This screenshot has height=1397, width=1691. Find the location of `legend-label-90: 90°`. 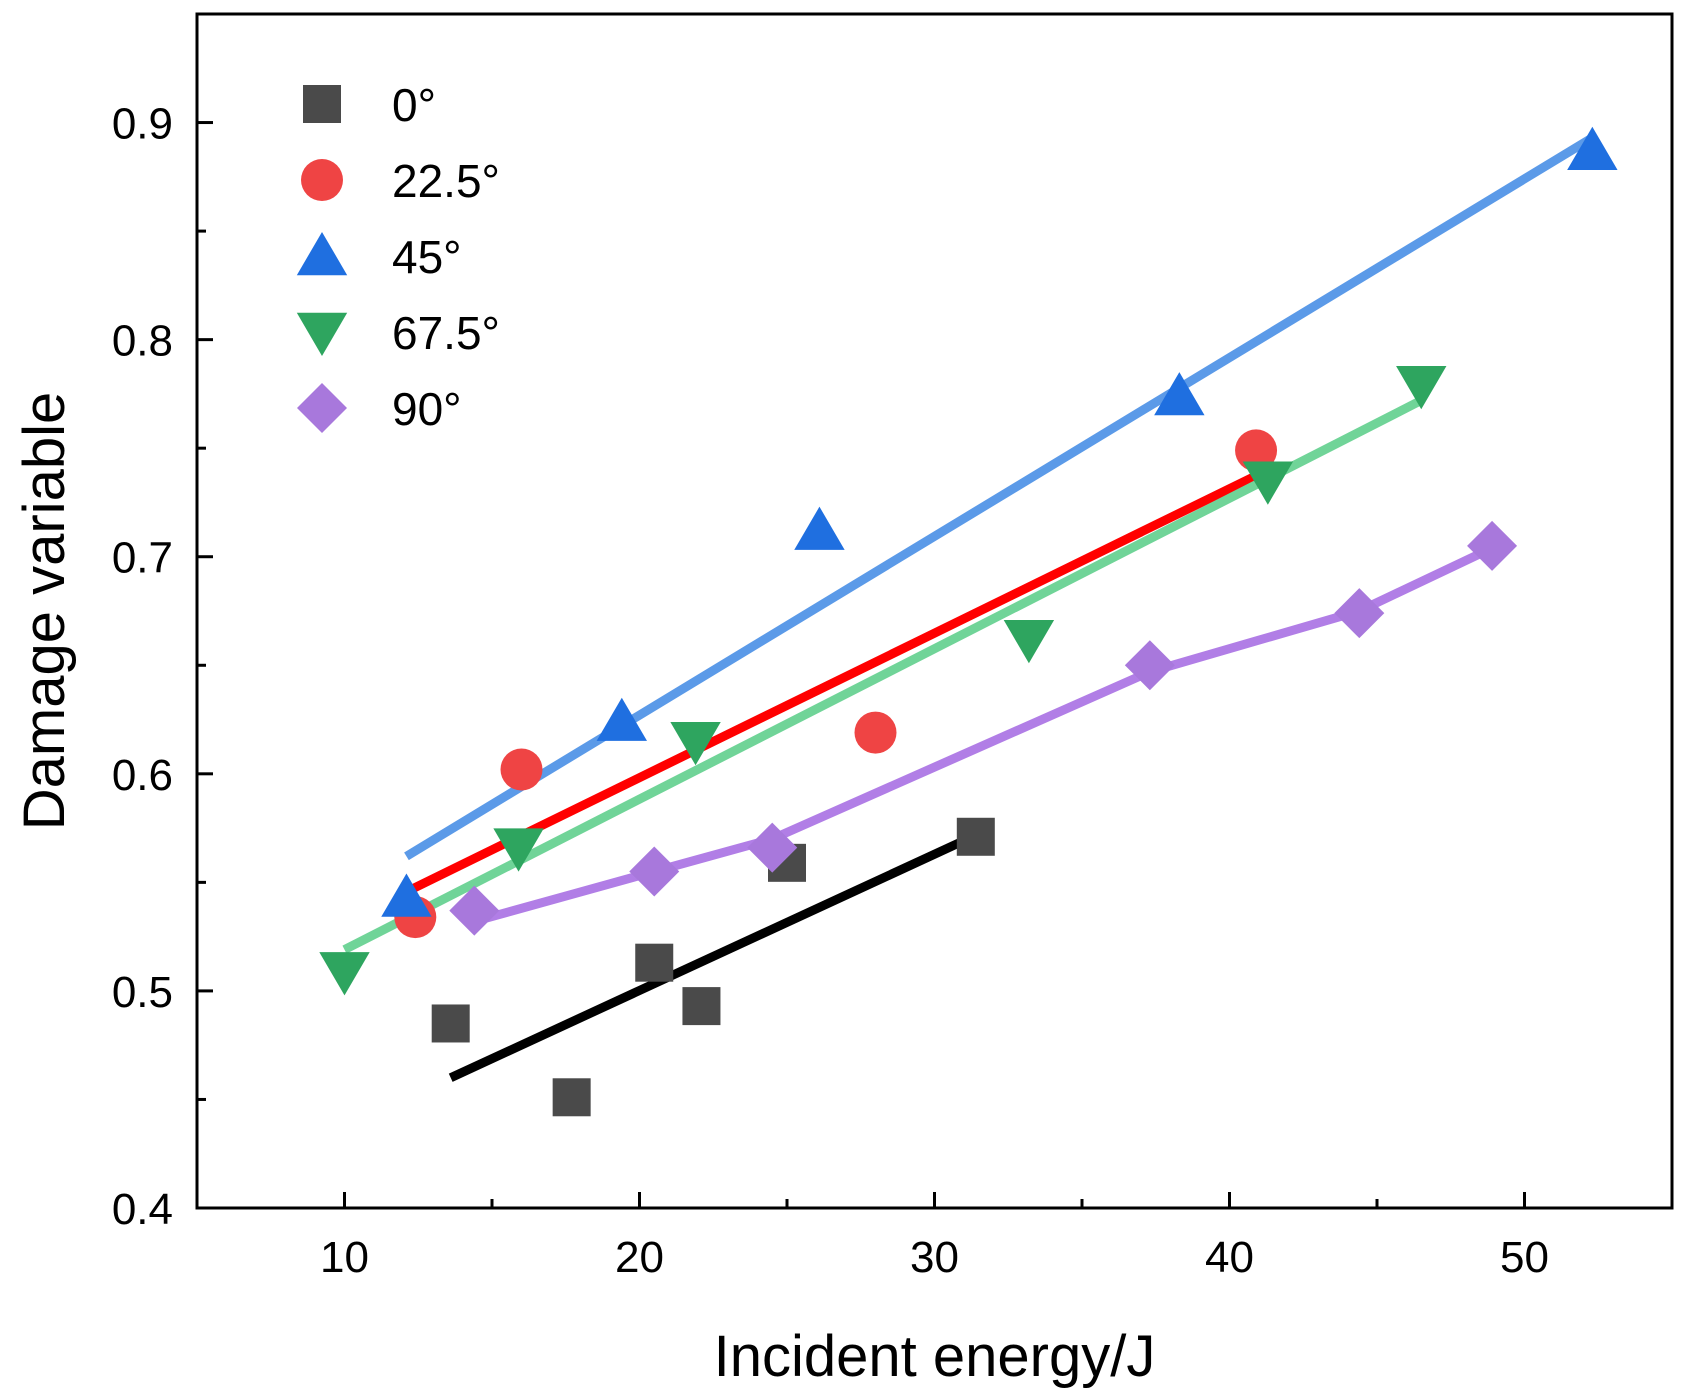

legend-label-90: 90° is located at coordinates (427, 409).